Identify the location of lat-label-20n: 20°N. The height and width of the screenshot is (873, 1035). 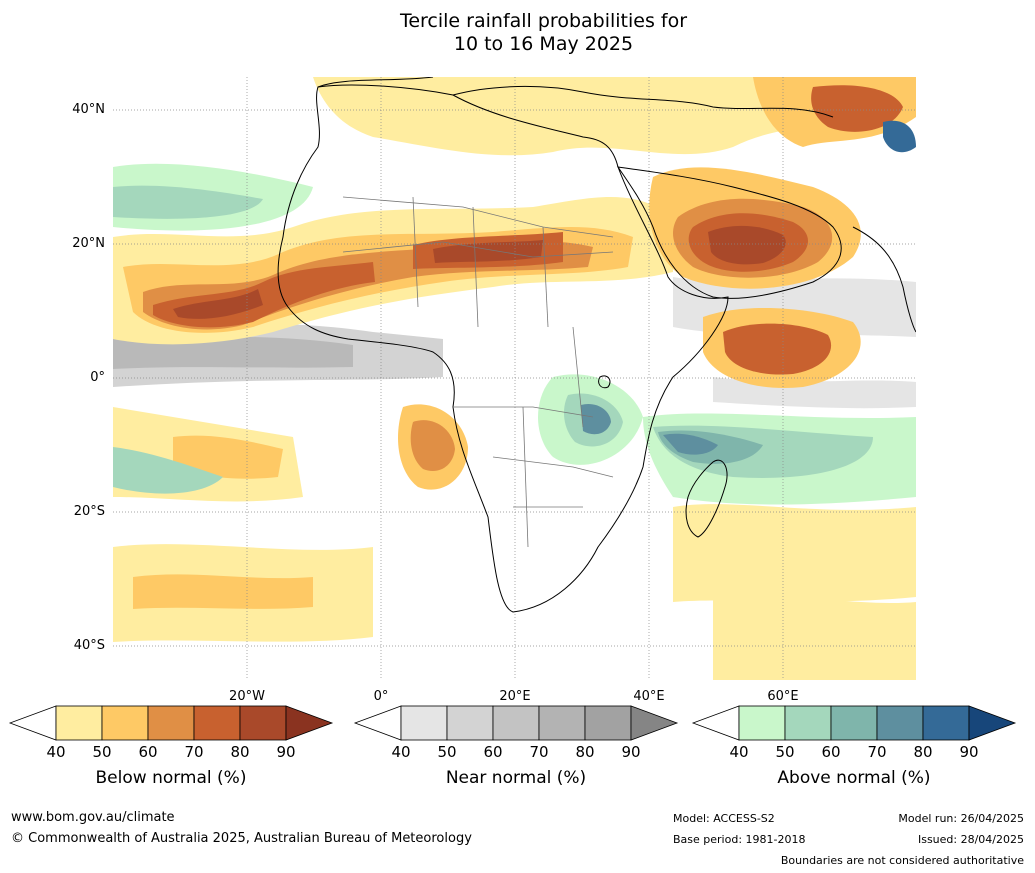
(88, 243).